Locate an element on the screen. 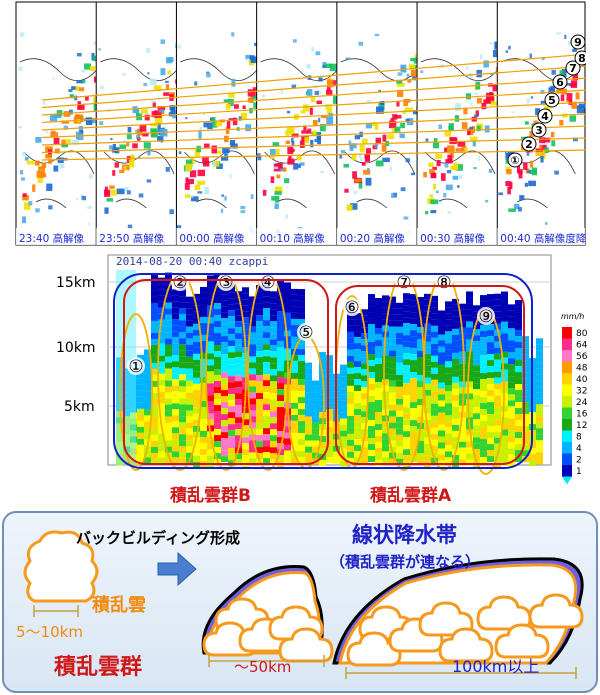 The width and height of the screenshot is (600, 695). cell-number-marker: 5 is located at coordinates (552, 100).